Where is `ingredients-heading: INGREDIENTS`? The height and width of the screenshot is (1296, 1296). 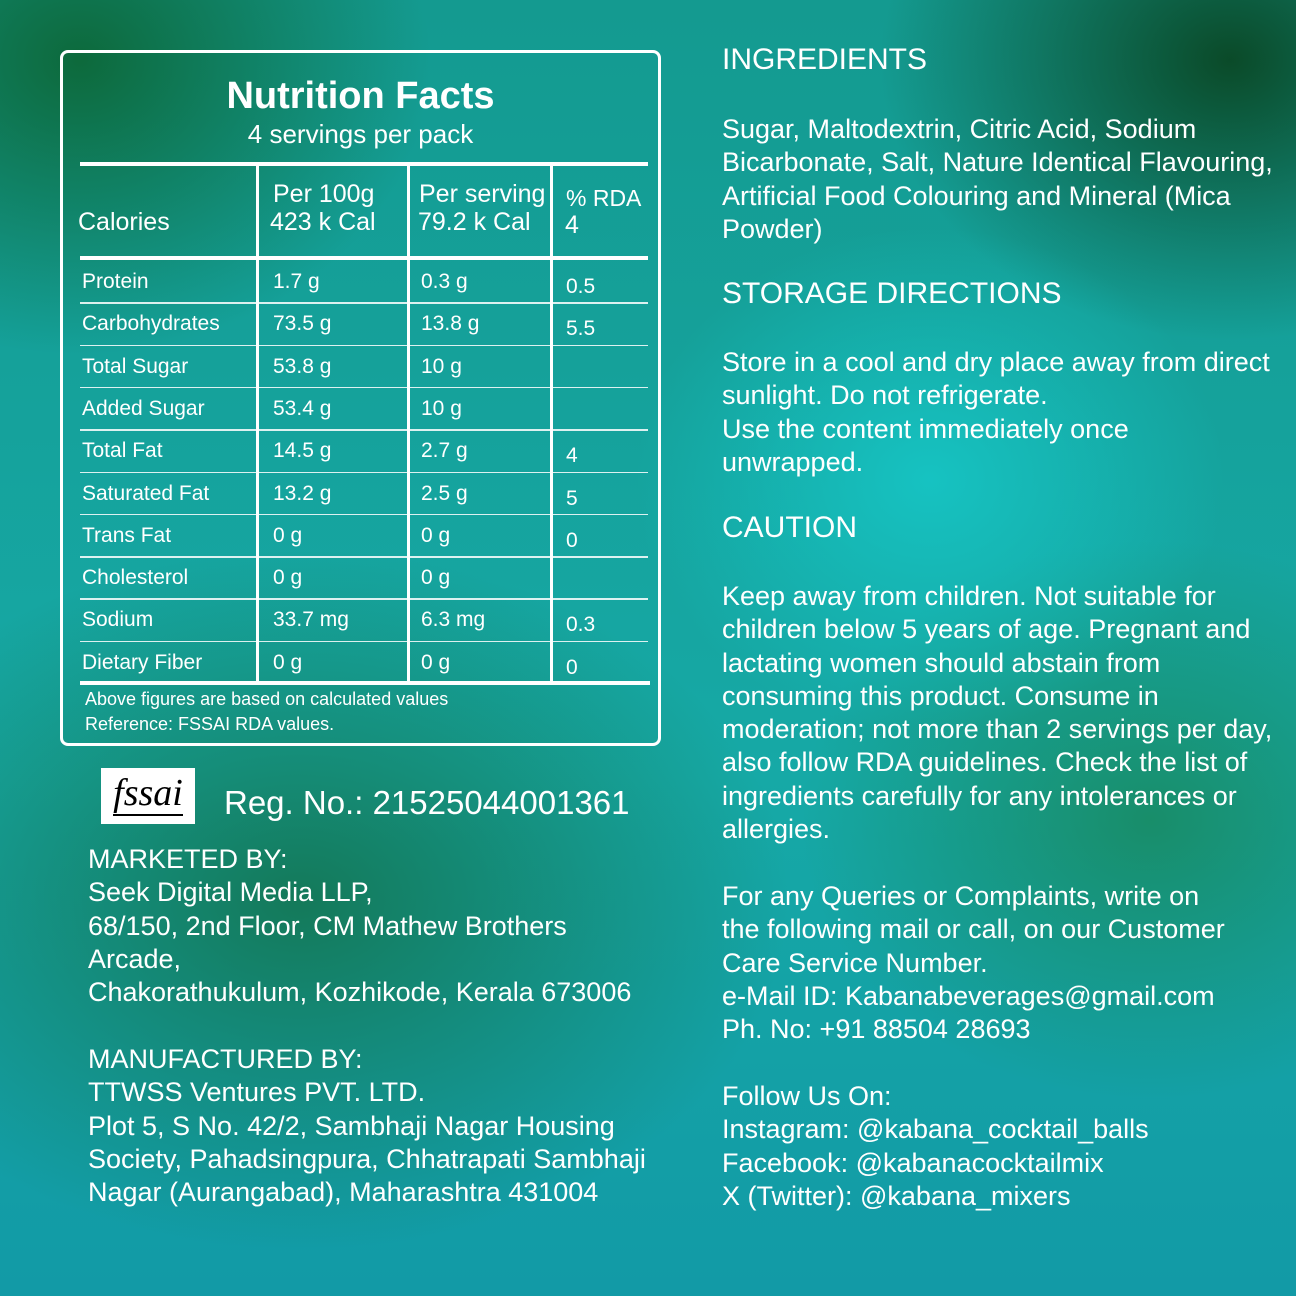
ingredients-heading: INGREDIENTS is located at coordinates (825, 59).